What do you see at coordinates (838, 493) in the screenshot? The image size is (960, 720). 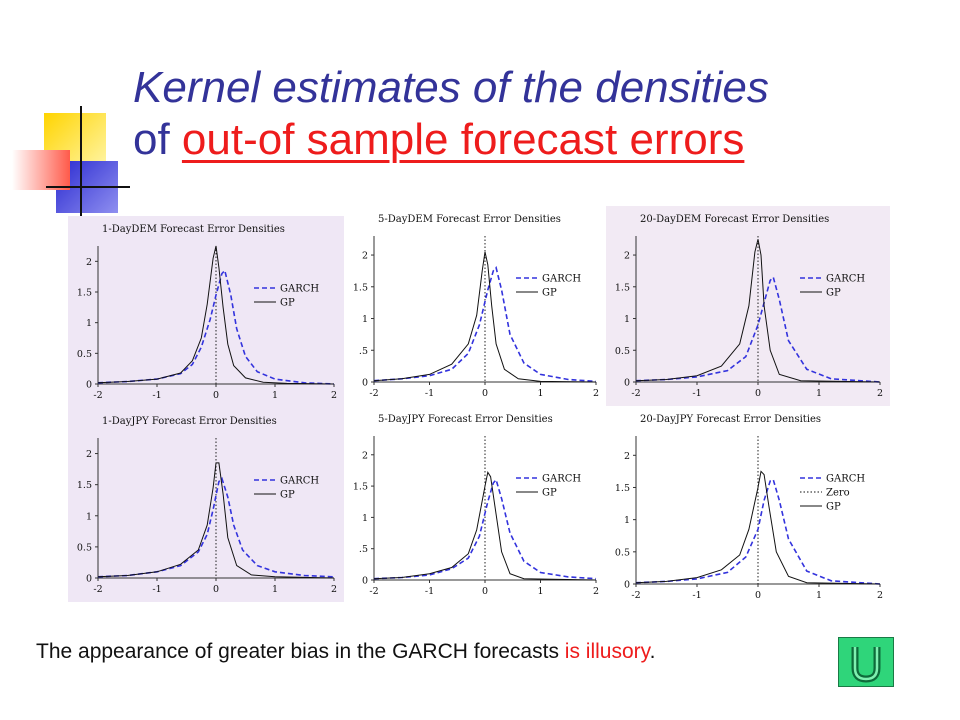 I see `legend-label-zero: Zero` at bounding box center [838, 493].